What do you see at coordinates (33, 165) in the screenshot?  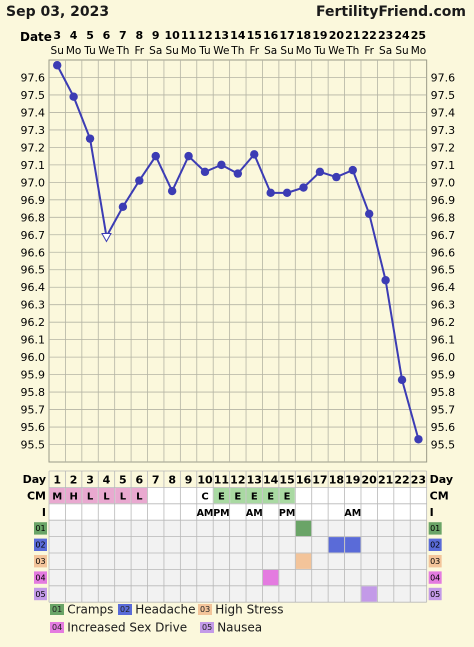 I see `y-tick-label-left: 97.1` at bounding box center [33, 165].